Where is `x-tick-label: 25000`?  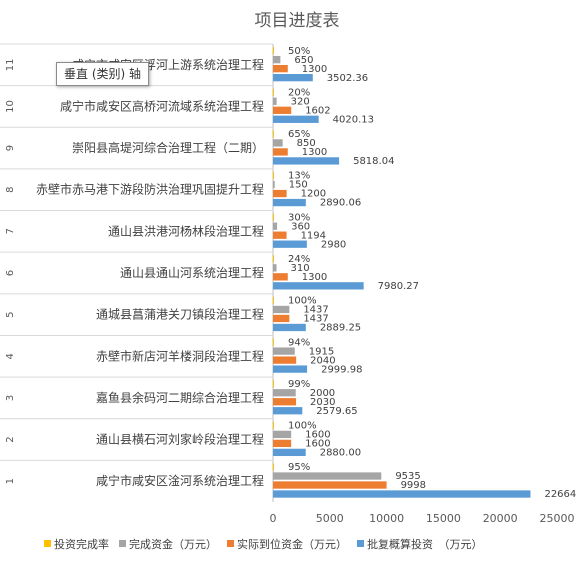 x-tick-label: 25000 is located at coordinates (557, 518).